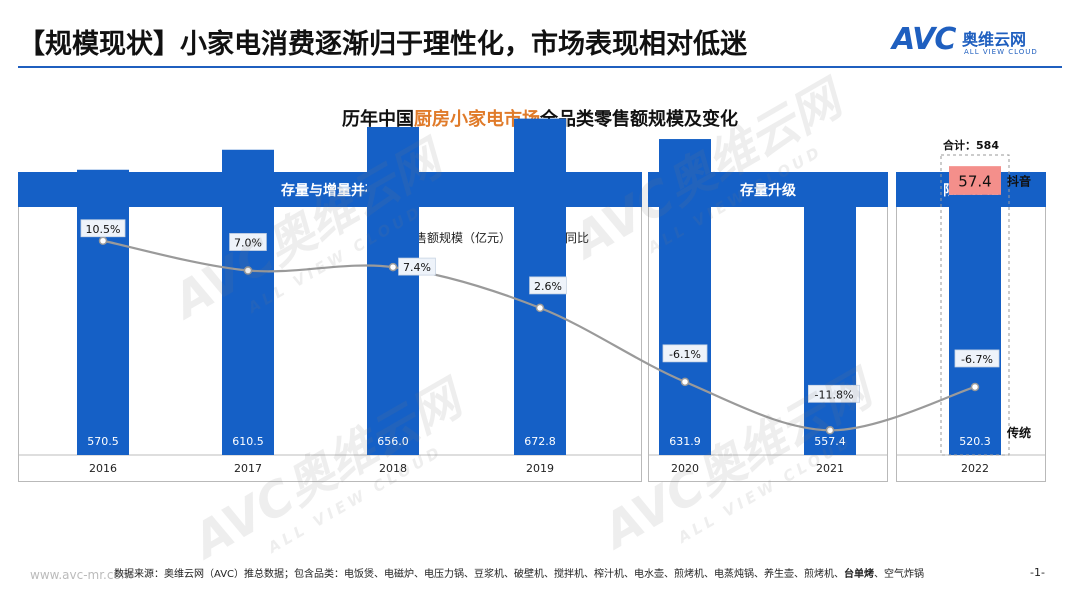 The width and height of the screenshot is (1080, 608). Describe the element at coordinates (975, 441) in the screenshot. I see `bar-value-label: 520.3` at that location.